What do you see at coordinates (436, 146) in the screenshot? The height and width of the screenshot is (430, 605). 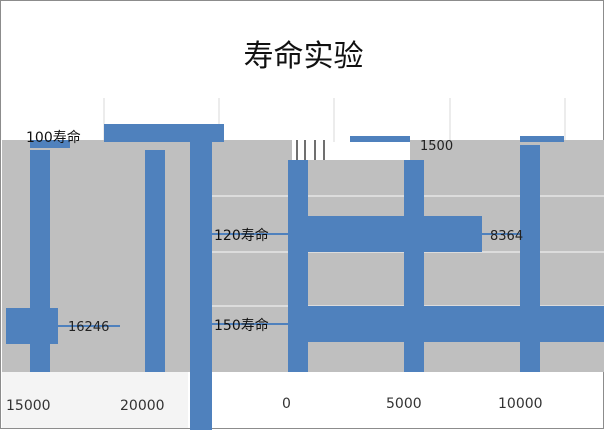 I see `data-label-2: 1500` at bounding box center [436, 146].